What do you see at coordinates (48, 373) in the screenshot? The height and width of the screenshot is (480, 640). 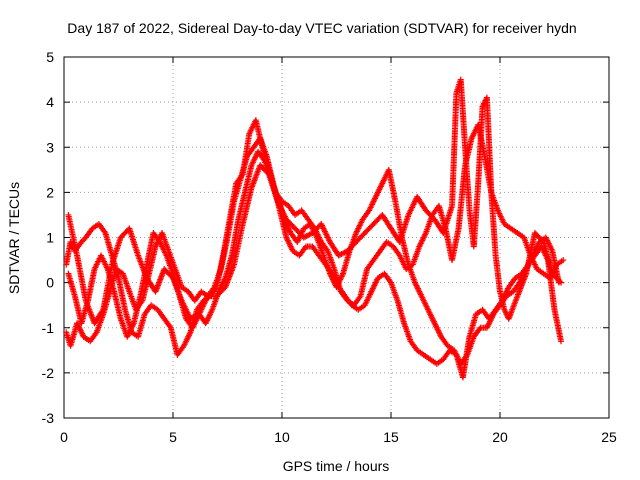 I see `y-tick-label: -2` at bounding box center [48, 373].